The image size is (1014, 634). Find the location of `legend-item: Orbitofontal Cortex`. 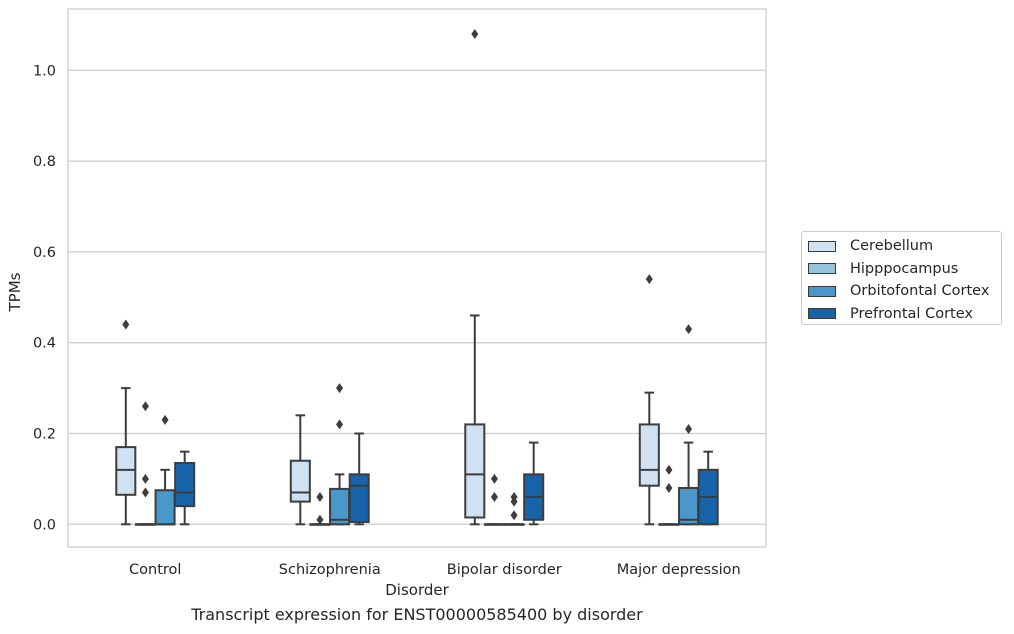

legend-item: Orbitofontal Cortex is located at coordinates (898, 291).